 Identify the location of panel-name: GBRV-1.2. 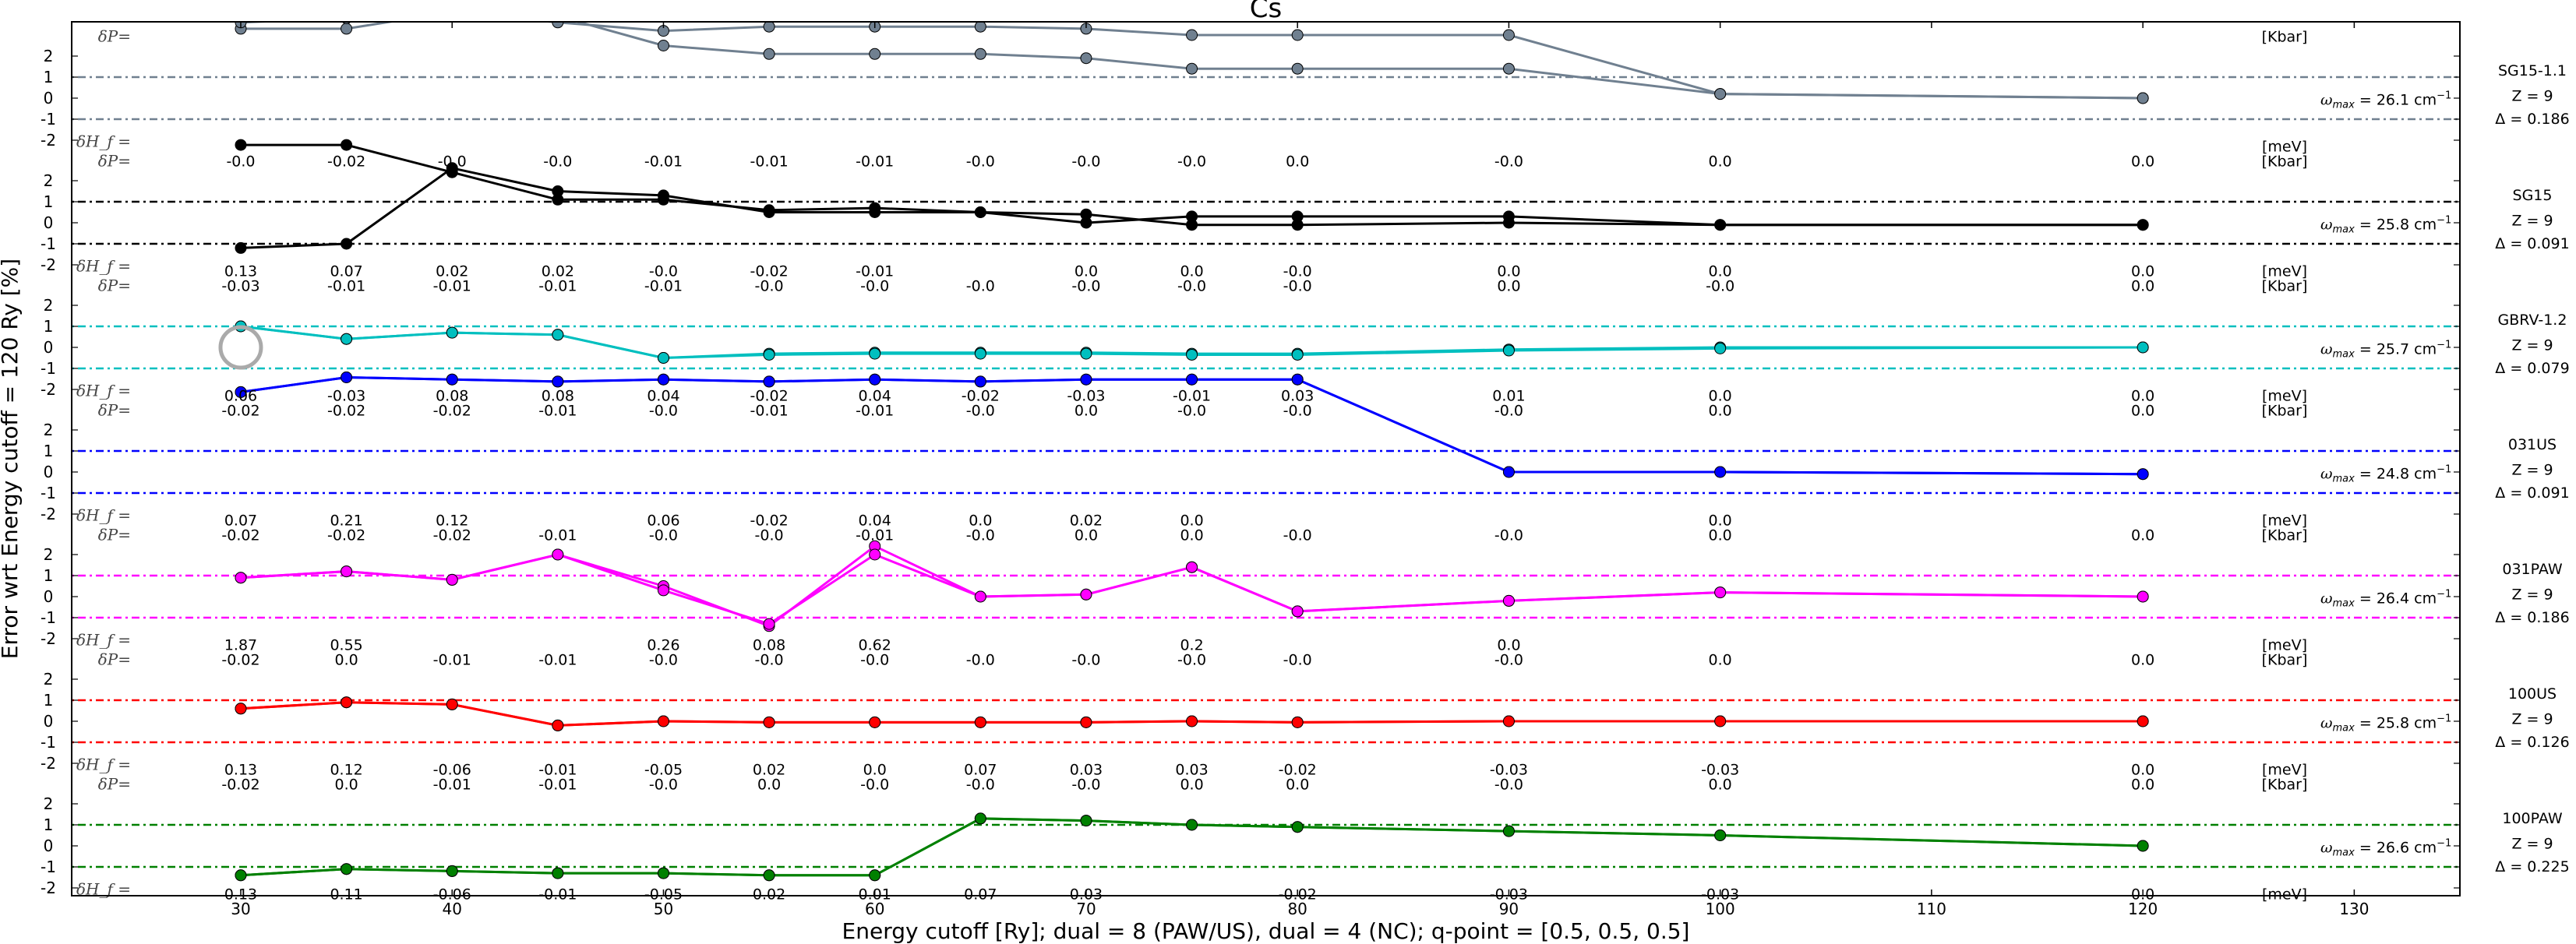
(2532, 320).